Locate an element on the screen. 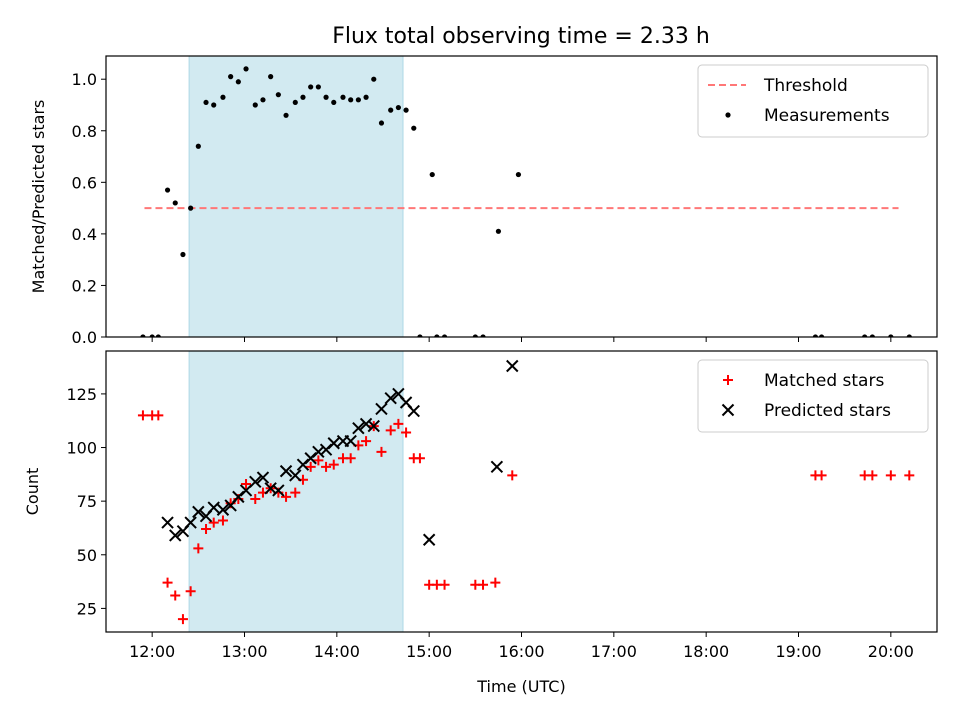 The height and width of the screenshot is (724, 960). x-tick-label: 19:00 is located at coordinates (798, 651).